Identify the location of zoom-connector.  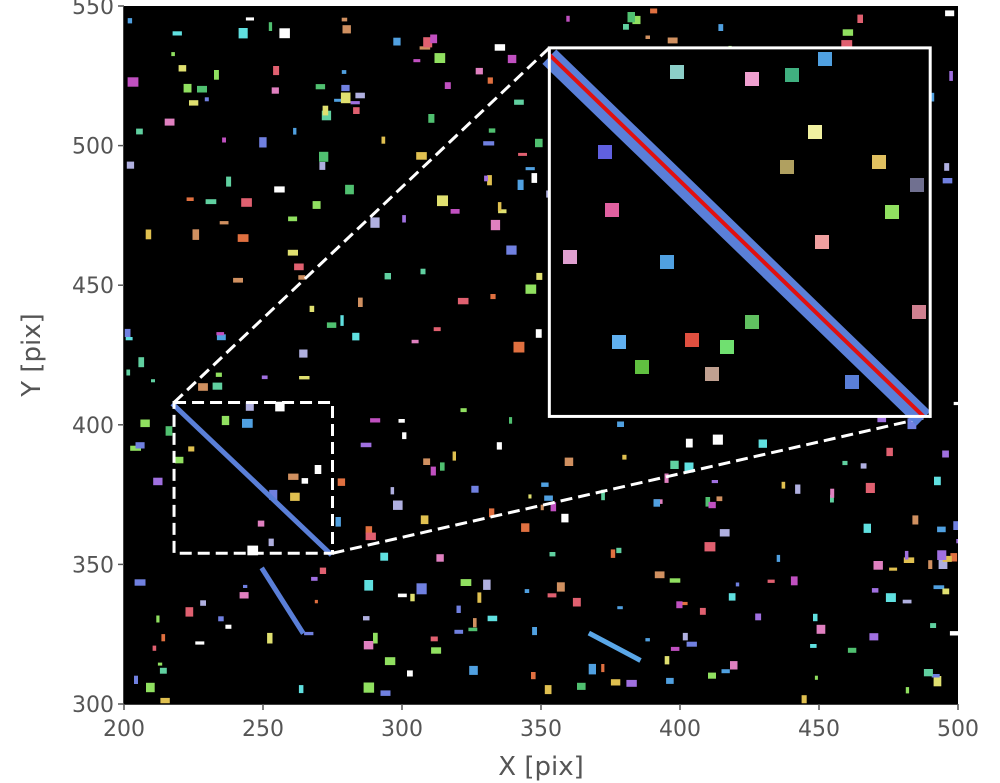
(631, 484).